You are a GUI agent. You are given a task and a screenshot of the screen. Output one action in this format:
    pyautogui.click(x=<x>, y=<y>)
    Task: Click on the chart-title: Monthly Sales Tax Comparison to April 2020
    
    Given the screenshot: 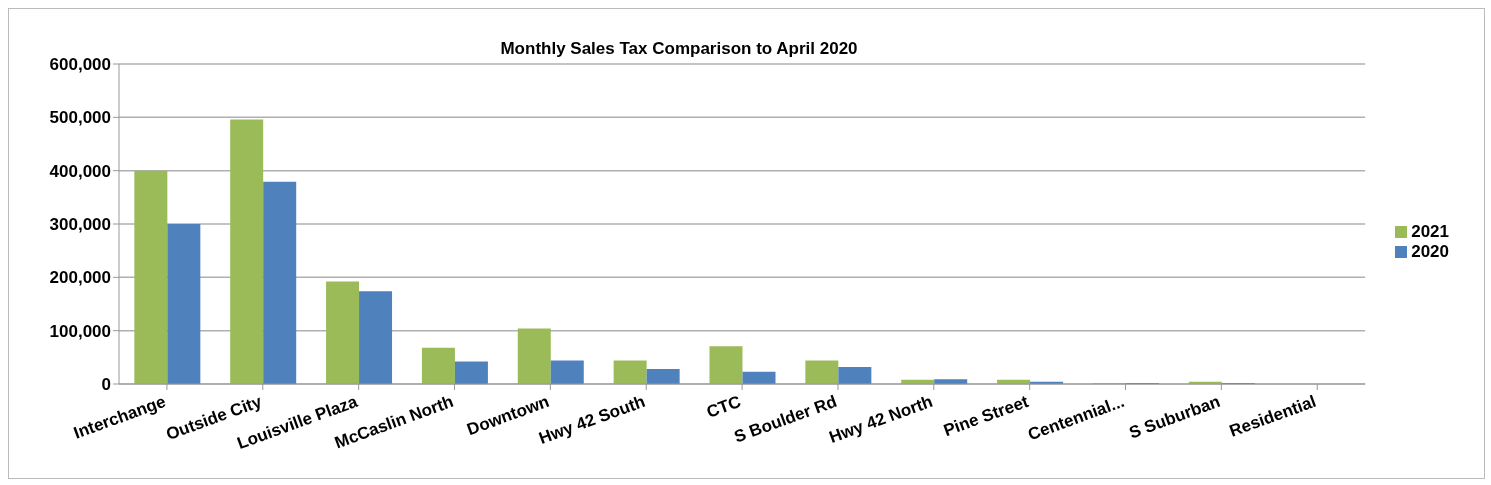 What is the action you would take?
    pyautogui.click(x=679, y=48)
    